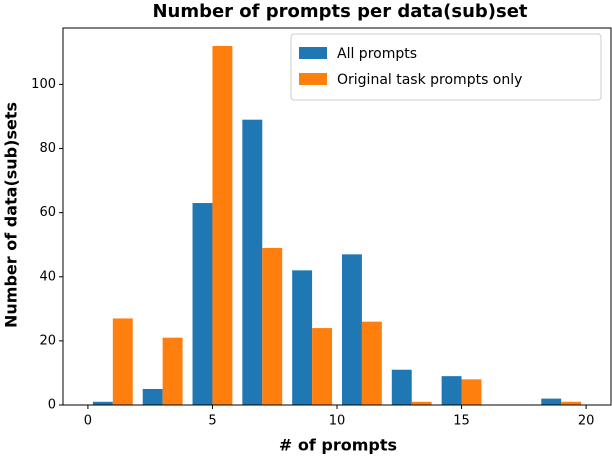 This screenshot has width=612, height=458. I want to click on x-tick-label: 15, so click(461, 421).